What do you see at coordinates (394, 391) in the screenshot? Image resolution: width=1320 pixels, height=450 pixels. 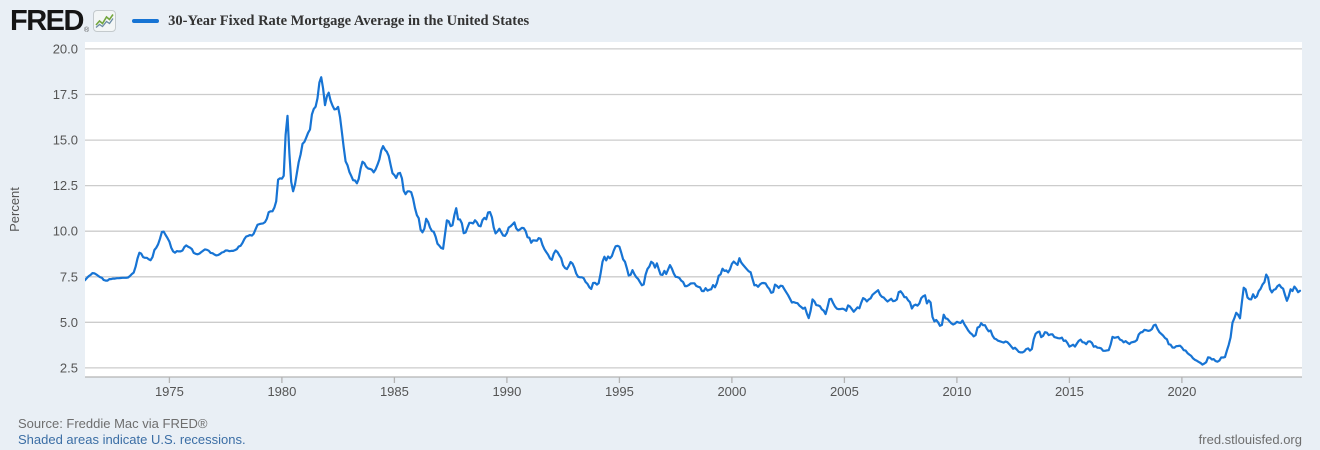 I see `x-tick-label: 1985` at bounding box center [394, 391].